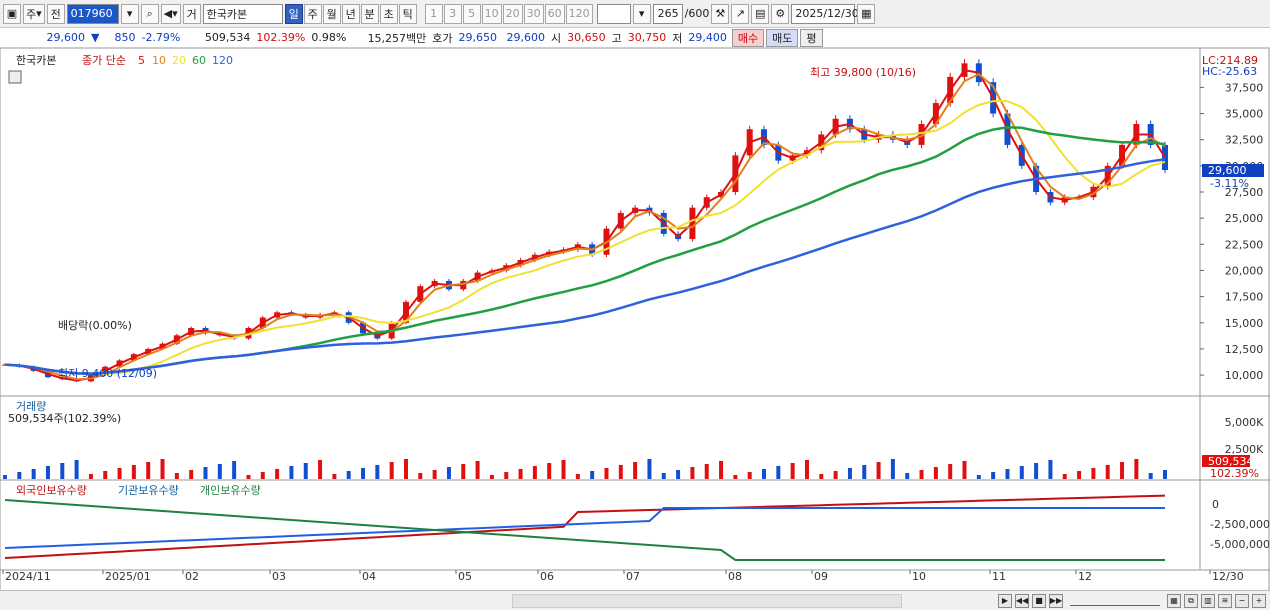 This screenshot has width=1270, height=610. I want to click on y-tick-label: 12,500, so click(1244, 349).